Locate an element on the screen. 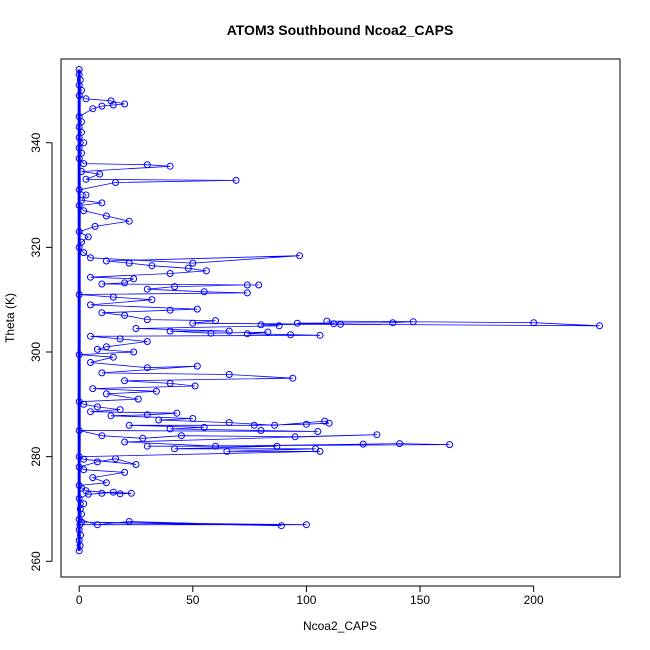 The image size is (650, 650). x-tick-label: 100 is located at coordinates (306, 600).